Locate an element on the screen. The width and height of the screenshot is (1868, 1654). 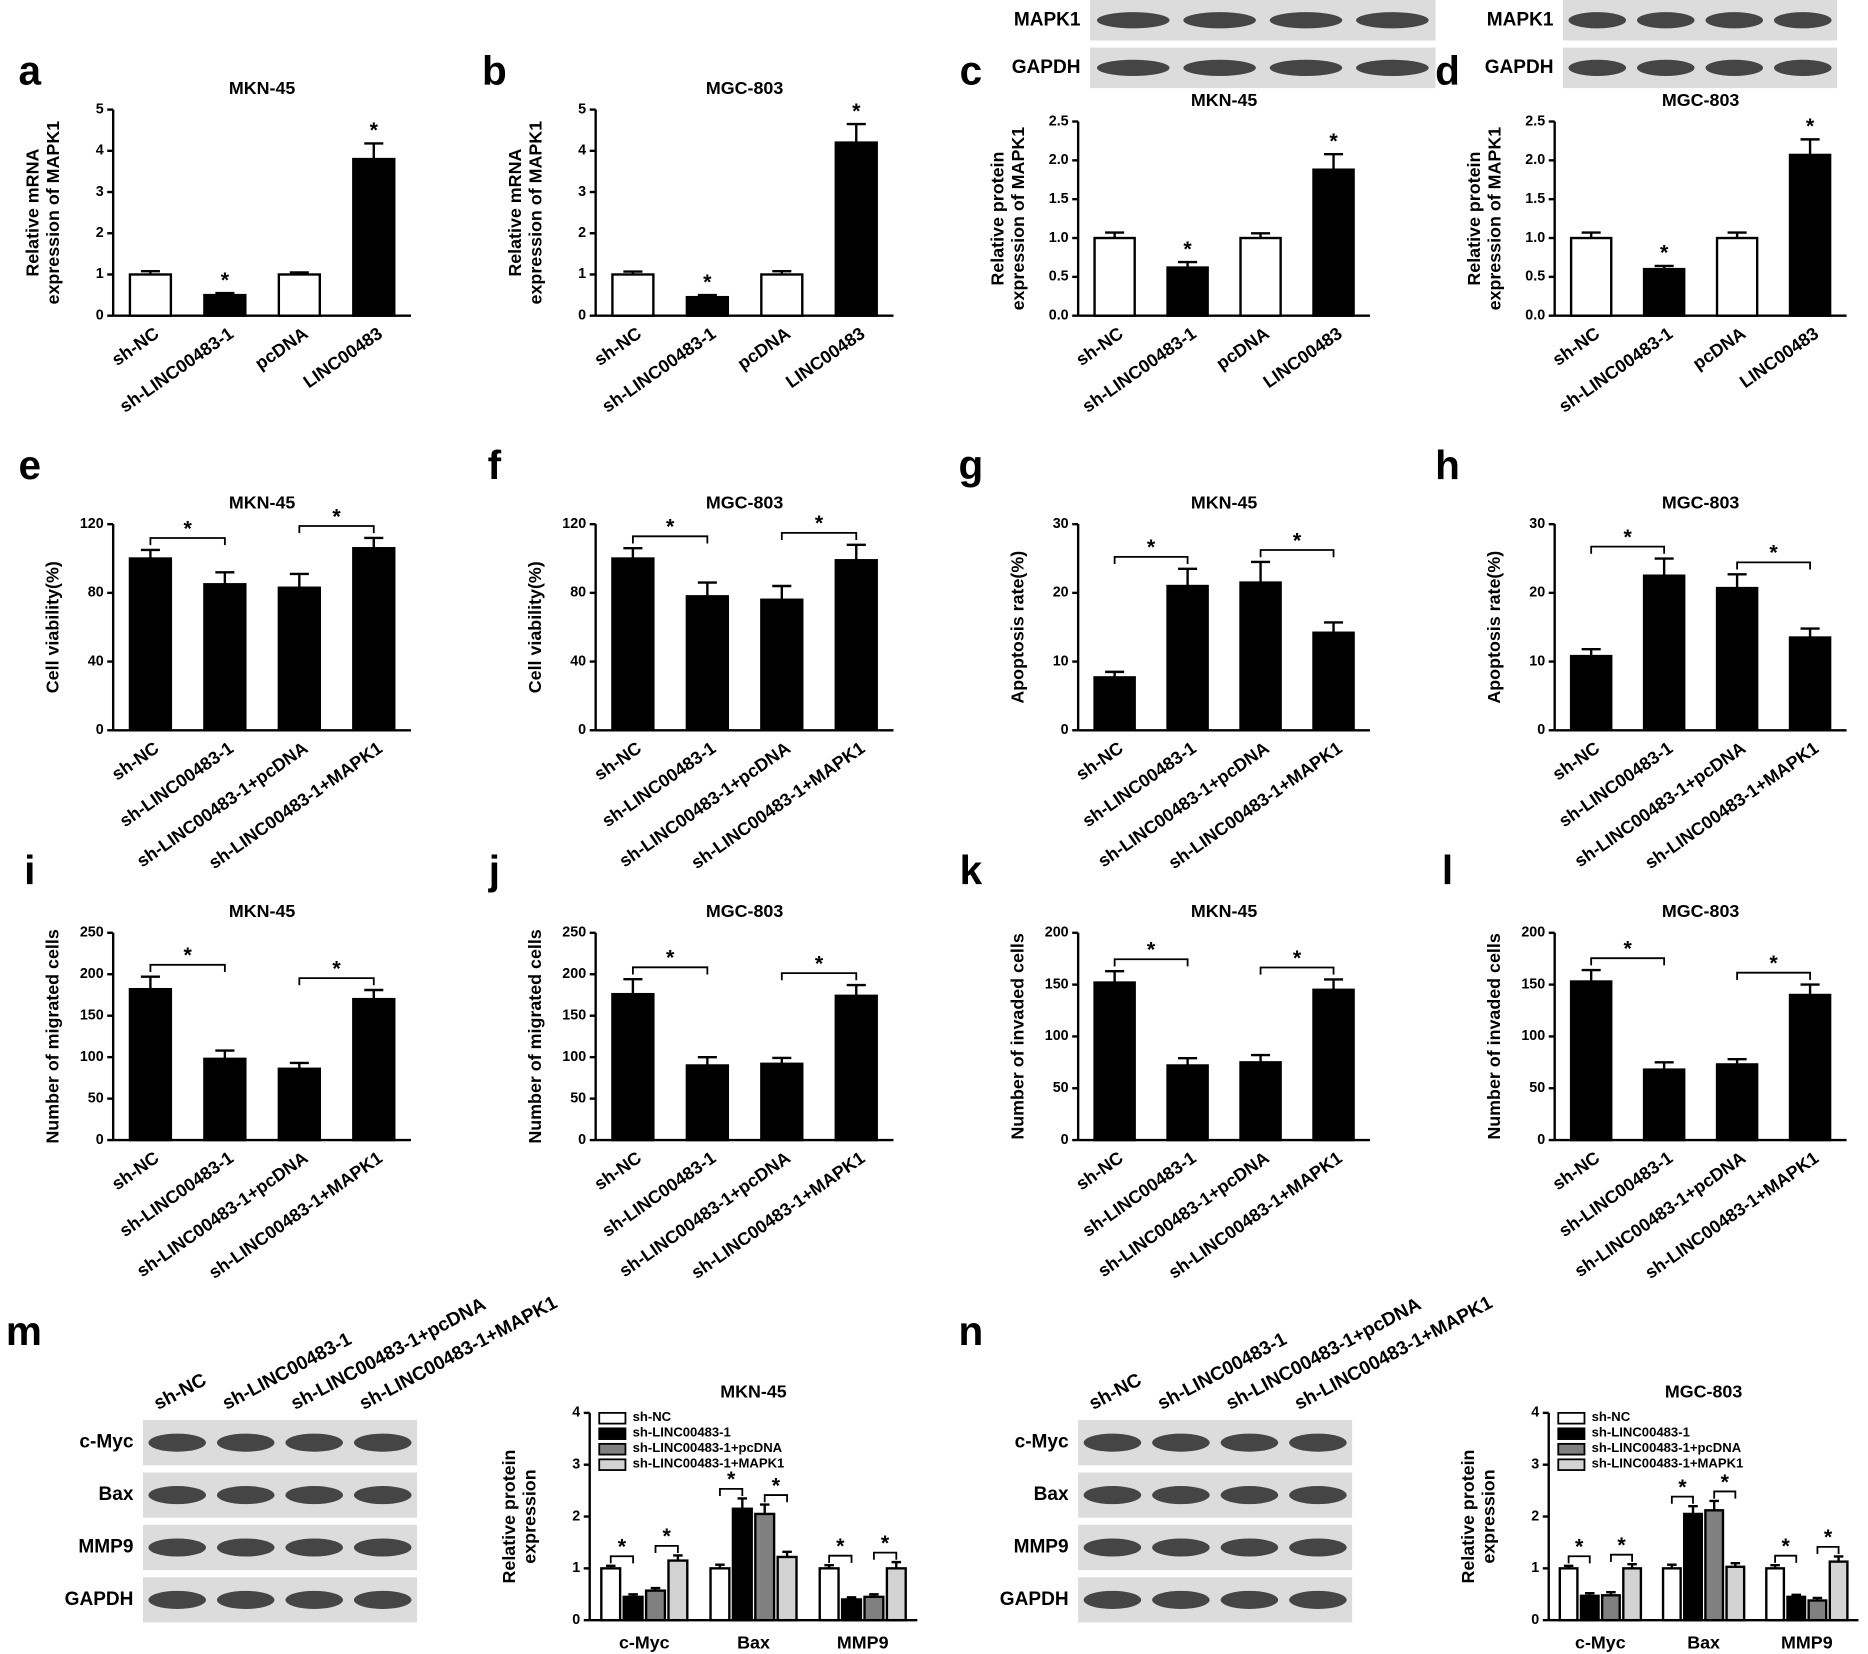
x-tick-label: pcDNA is located at coordinates (764, 348).